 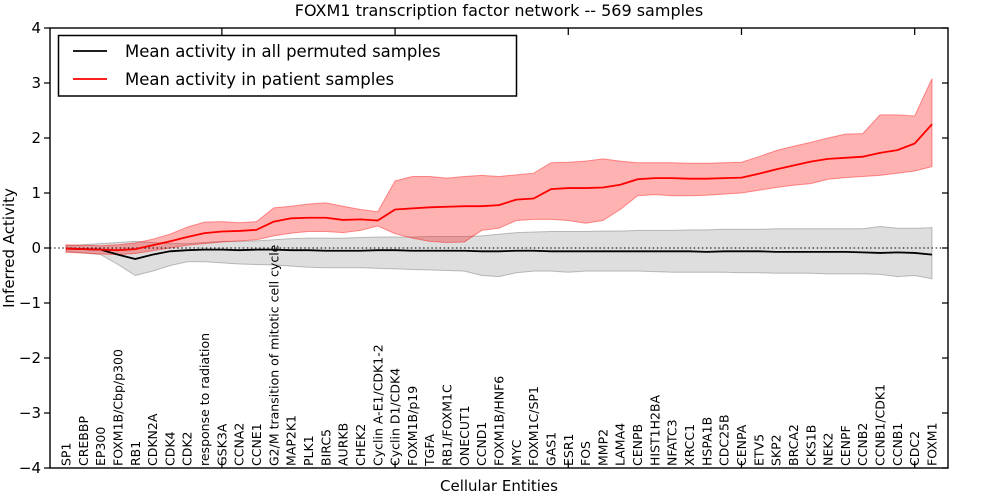 What do you see at coordinates (464, 435) in the screenshot?
I see `x-category-label: ONECUT1` at bounding box center [464, 435].